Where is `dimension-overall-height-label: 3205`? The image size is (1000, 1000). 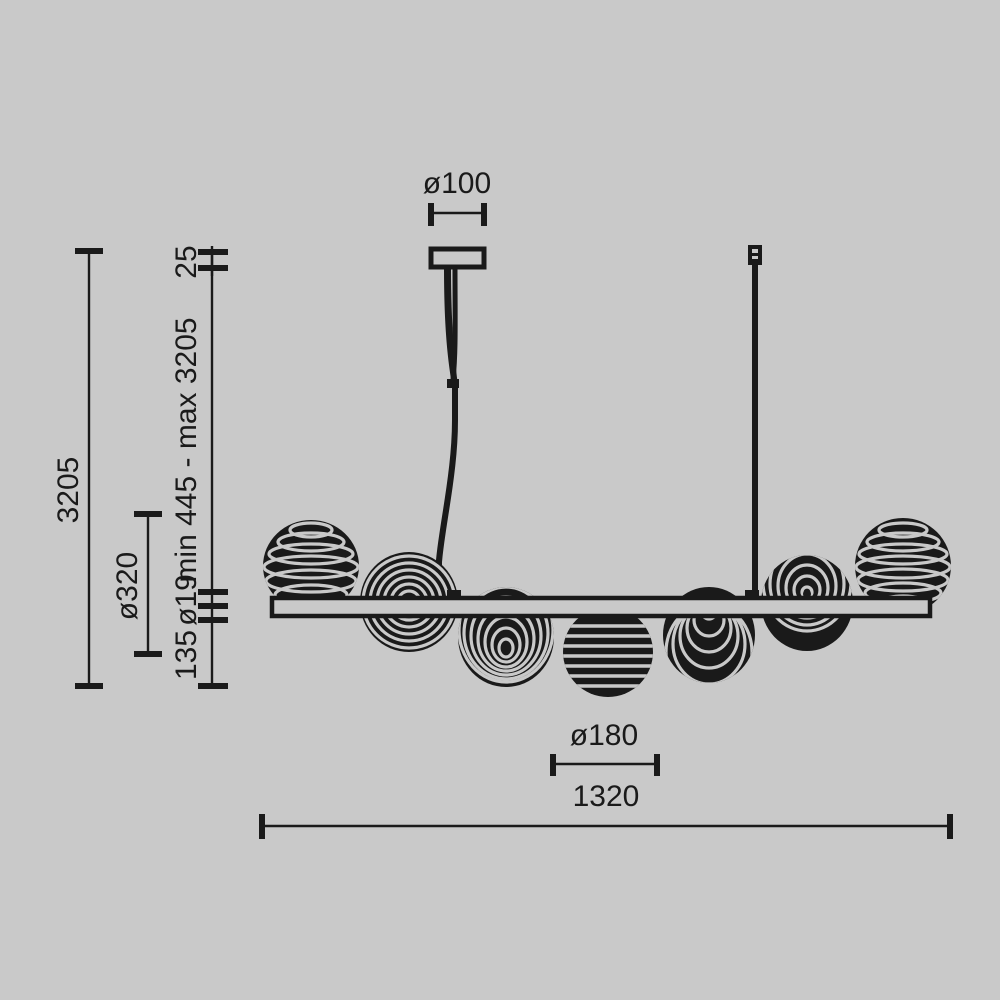 dimension-overall-height-label: 3205 is located at coordinates (68, 490).